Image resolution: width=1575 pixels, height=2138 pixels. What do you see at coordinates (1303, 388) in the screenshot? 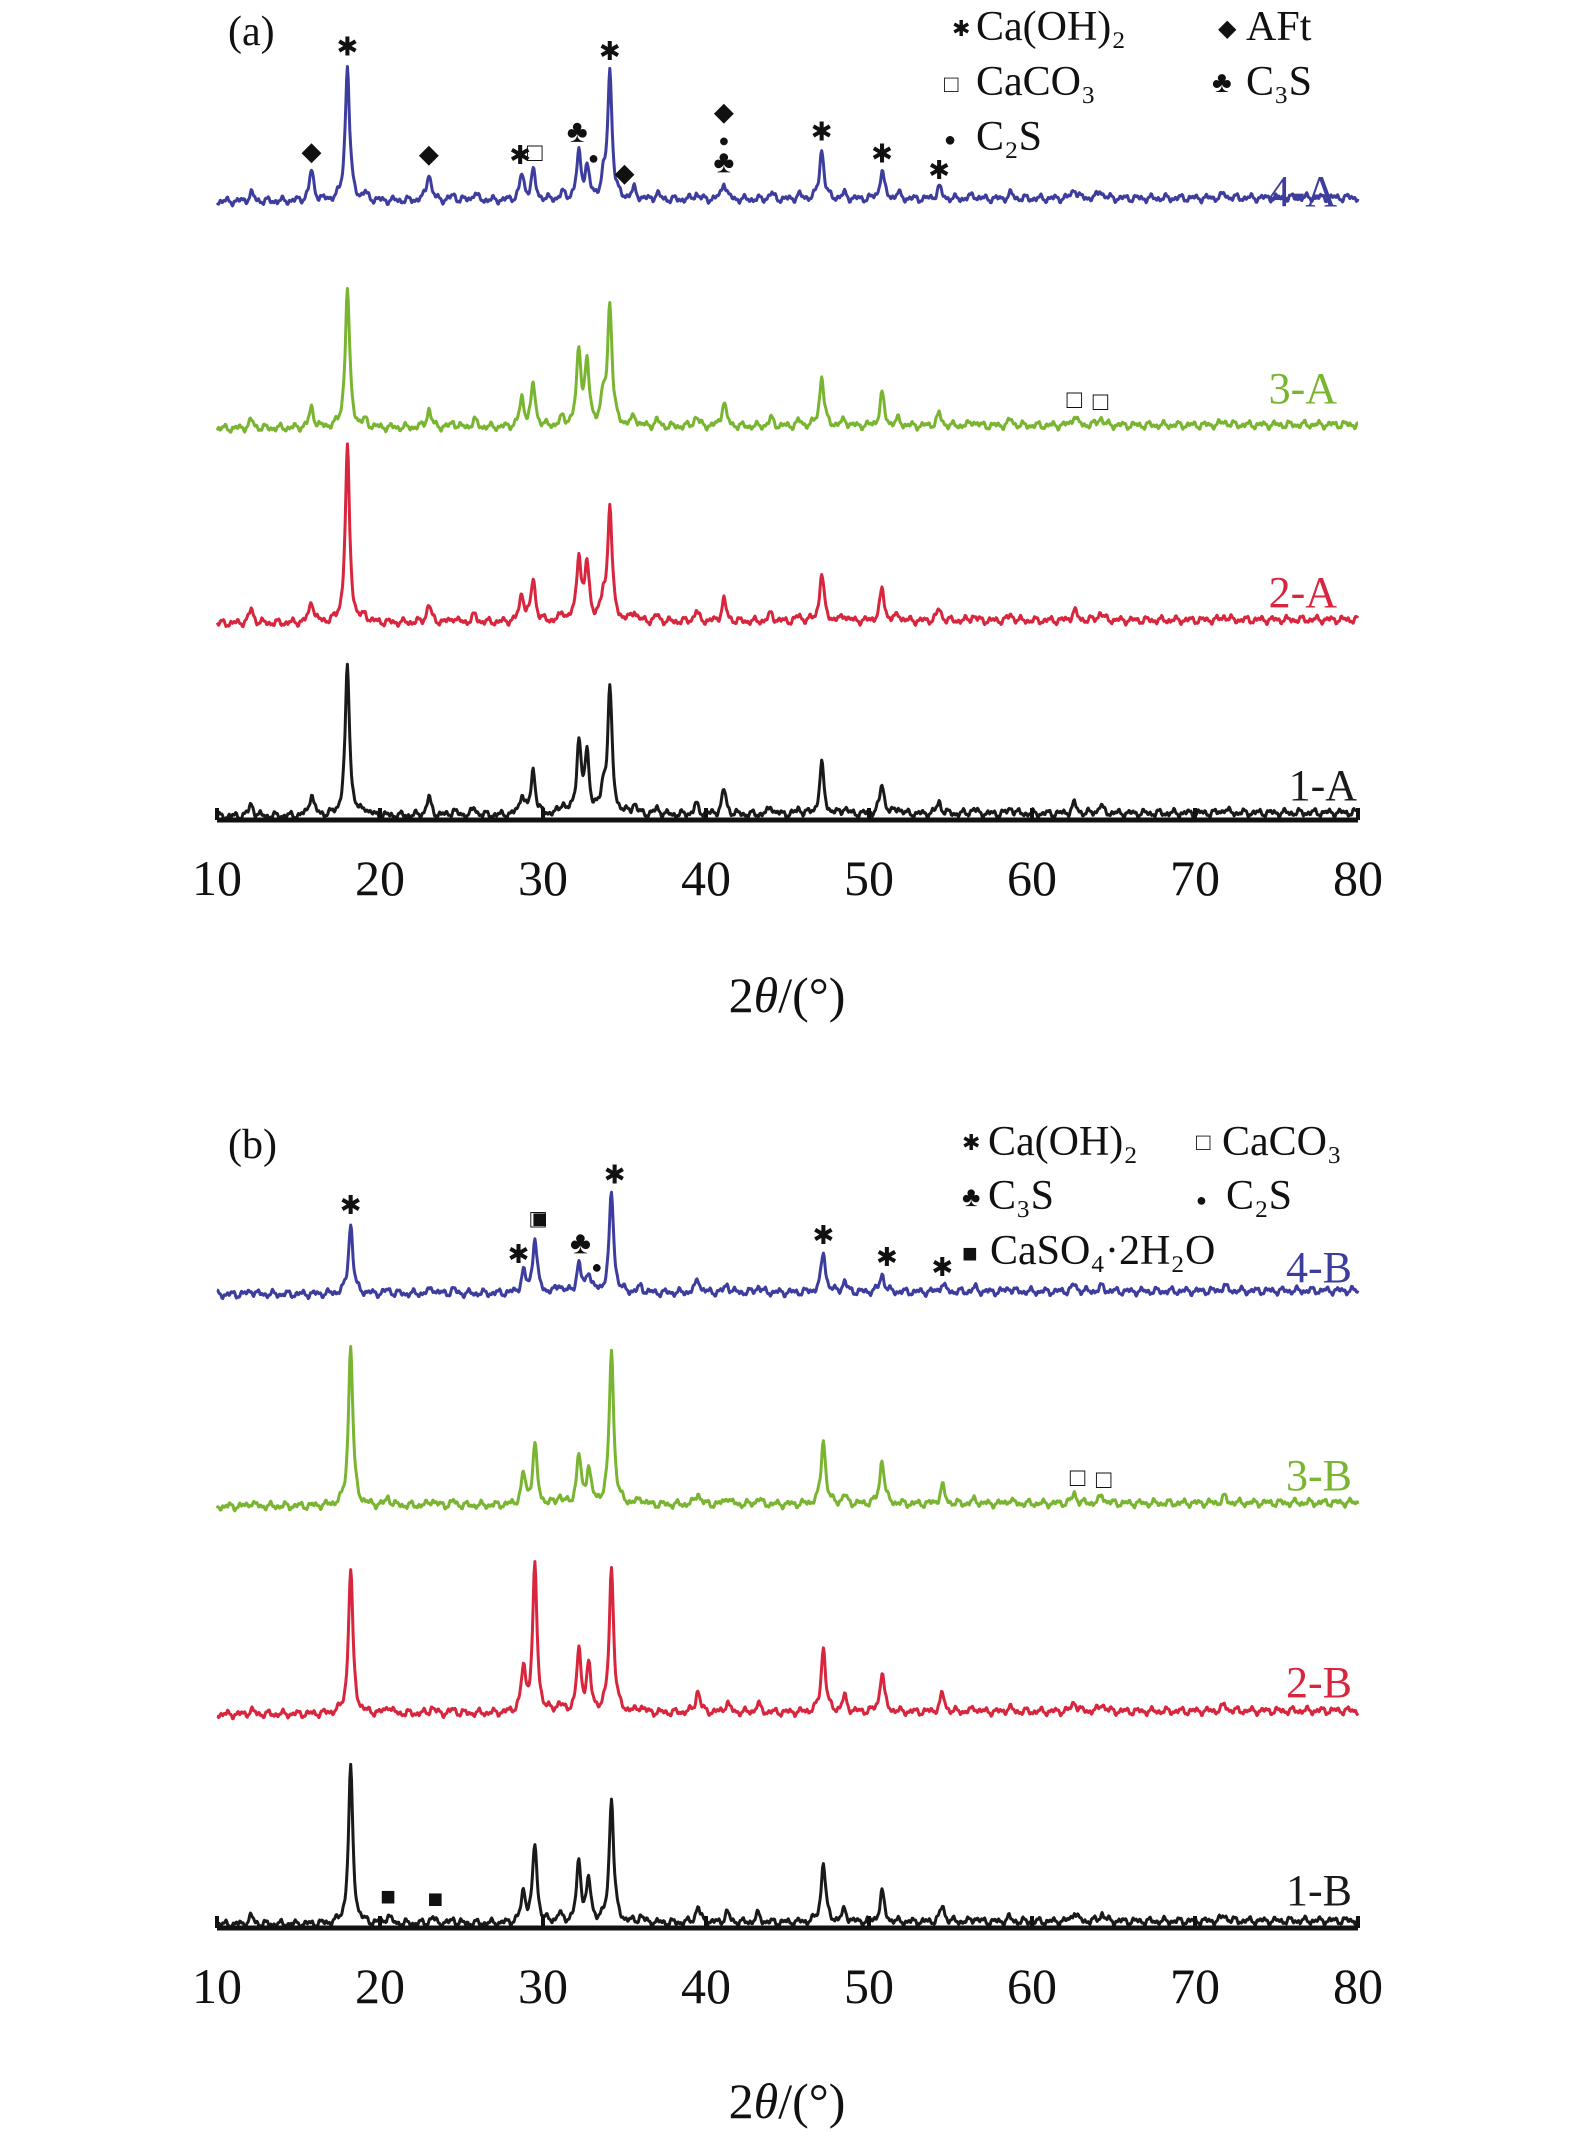
I see `series-label-3-A: 3-A` at bounding box center [1303, 388].